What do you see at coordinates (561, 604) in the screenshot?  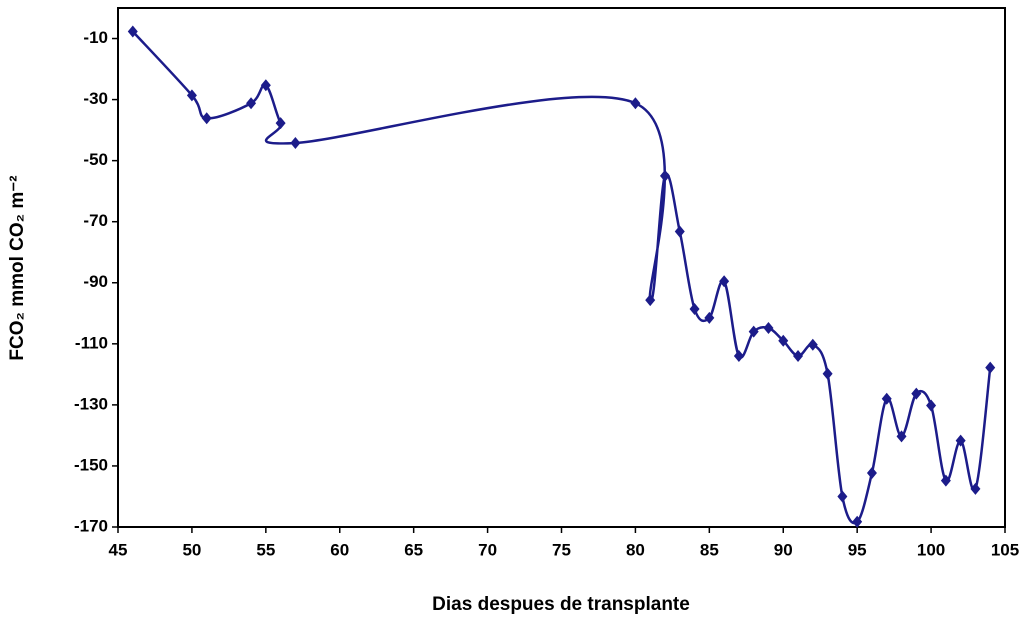 I see `x-axis-title: Dias despues de transplante` at bounding box center [561, 604].